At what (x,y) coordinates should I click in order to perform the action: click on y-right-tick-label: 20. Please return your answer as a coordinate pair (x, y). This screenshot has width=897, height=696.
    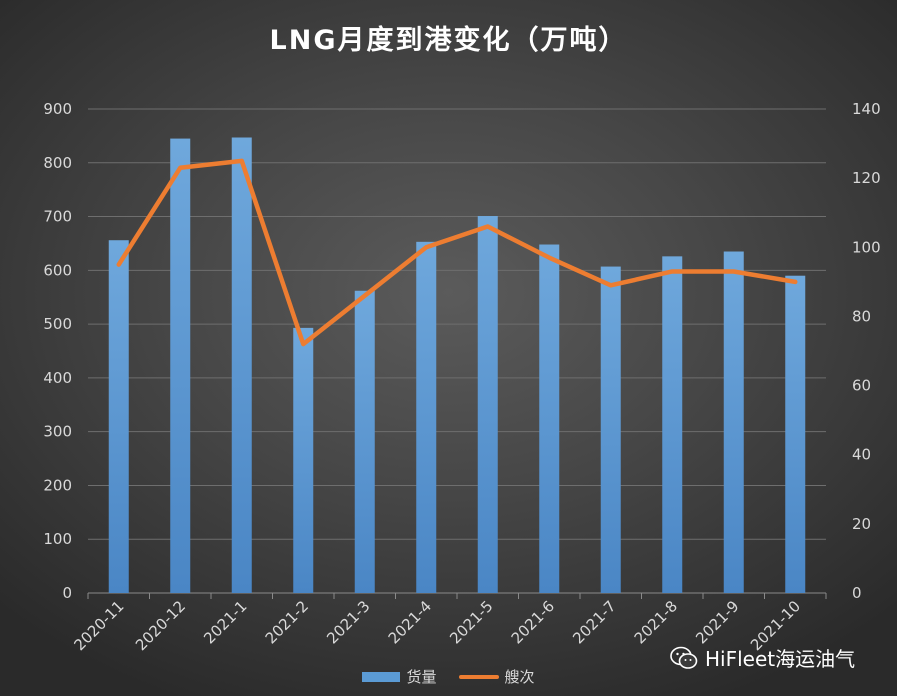
    Looking at the image, I should click on (861, 524).